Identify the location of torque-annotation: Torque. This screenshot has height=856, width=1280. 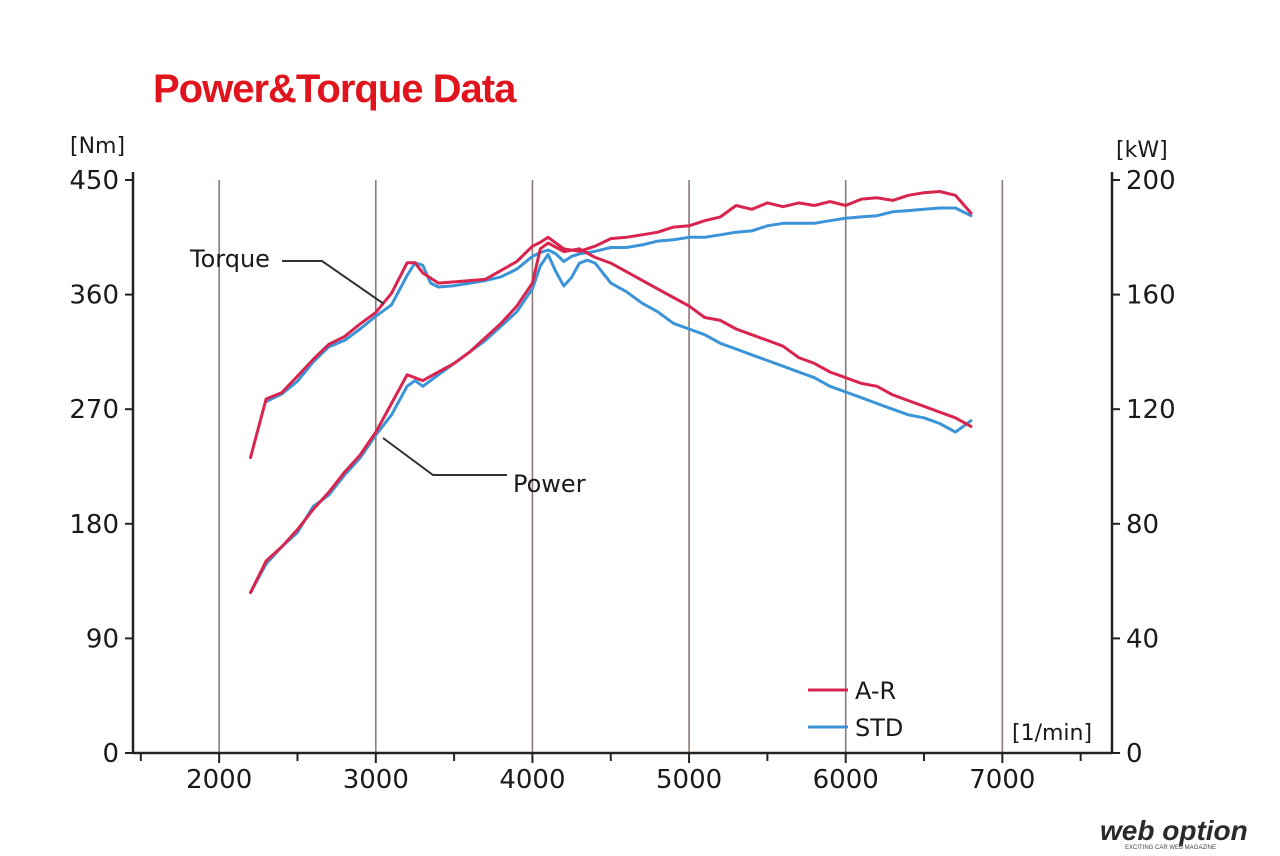
(287, 275).